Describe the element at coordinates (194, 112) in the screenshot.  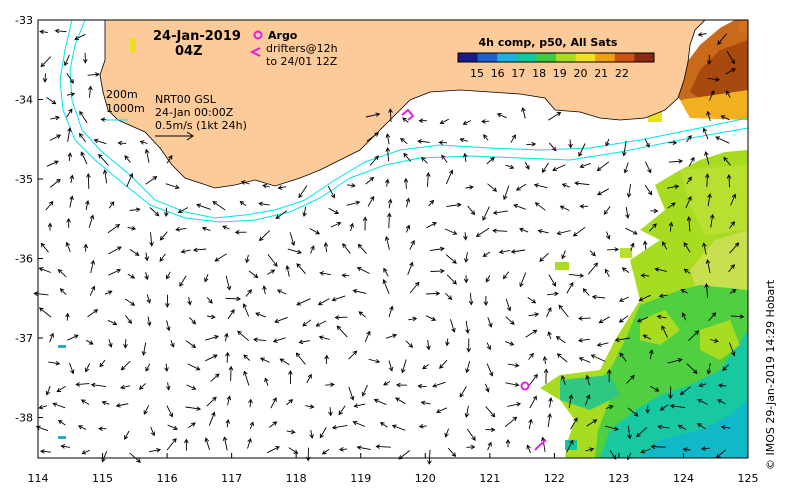
I see `product-time: 24-Jan 00:00Z` at that location.